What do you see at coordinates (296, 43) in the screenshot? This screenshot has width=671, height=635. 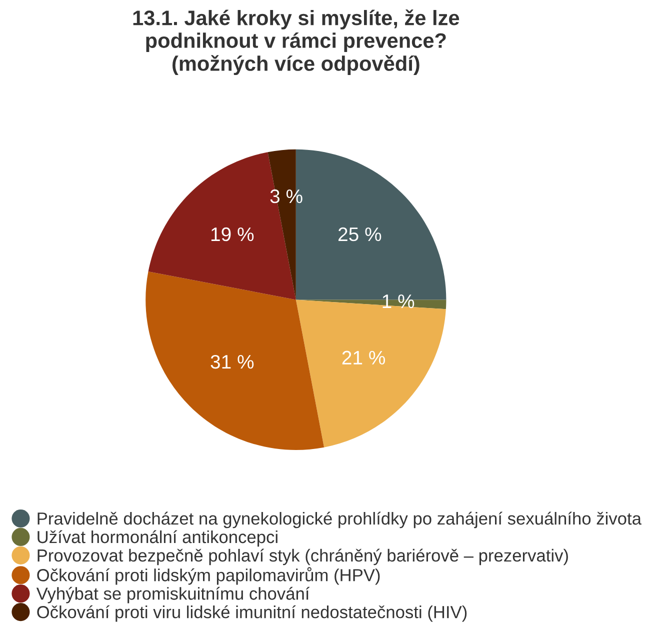 I see `chart-title: 13.1. Jaké kroky si myslíte, že lze podniknout v rámci prevence? (možných více odpovědí)` at bounding box center [296, 43].